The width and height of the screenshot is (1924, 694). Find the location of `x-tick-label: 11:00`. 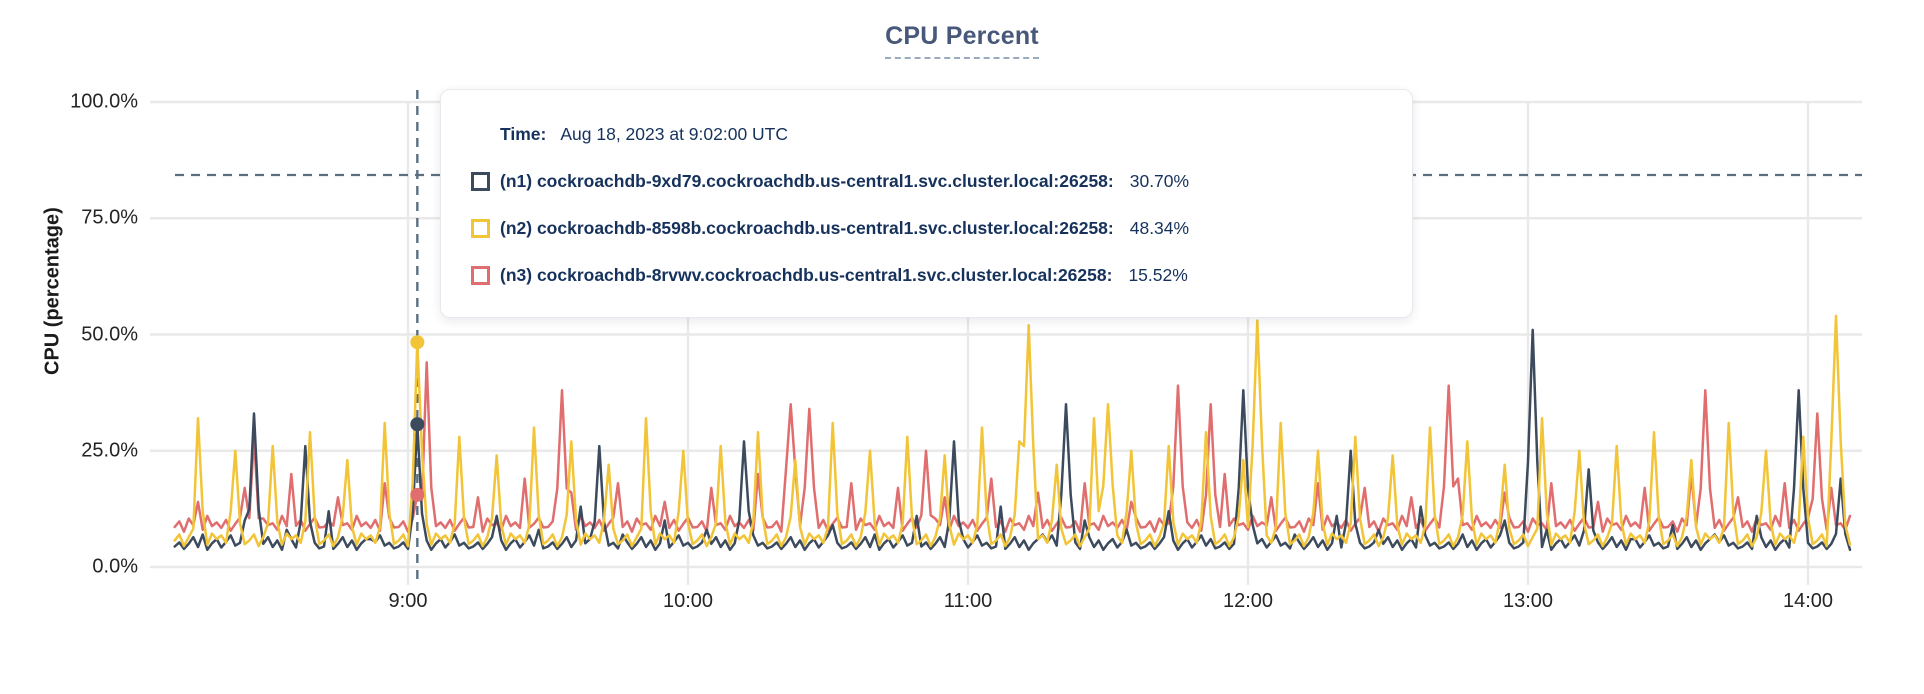

x-tick-label: 11:00 is located at coordinates (968, 601).